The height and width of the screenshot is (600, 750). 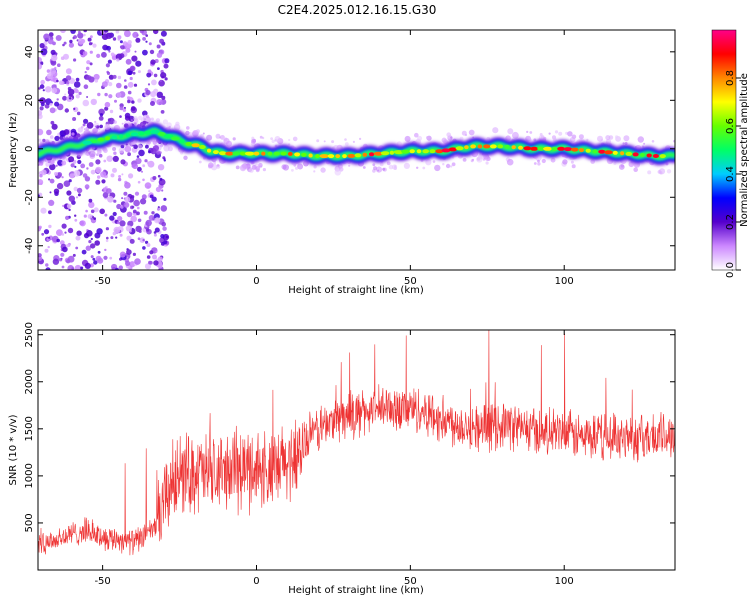 What do you see at coordinates (29, 522) in the screenshot?
I see `y-tick-label: 500` at bounding box center [29, 522].